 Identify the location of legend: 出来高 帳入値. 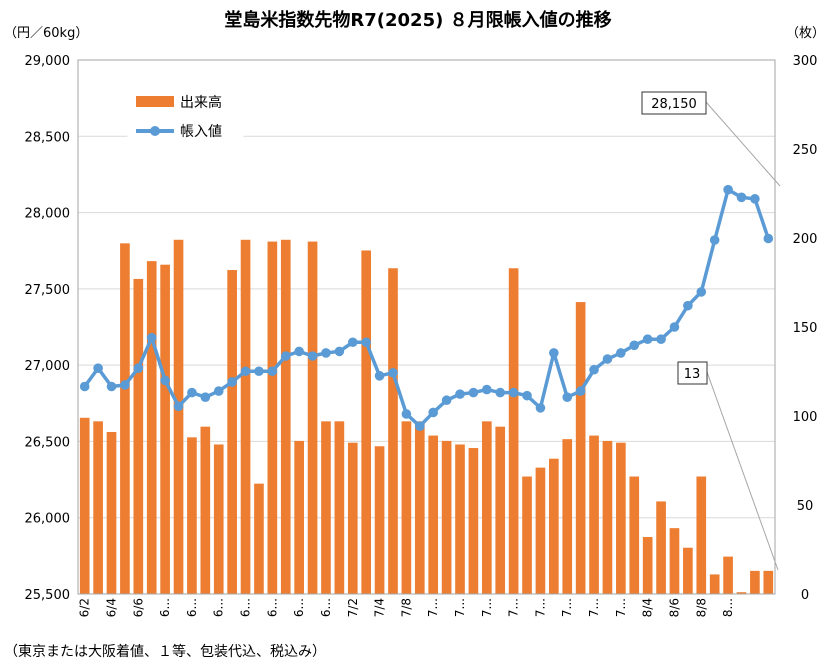
(185, 118).